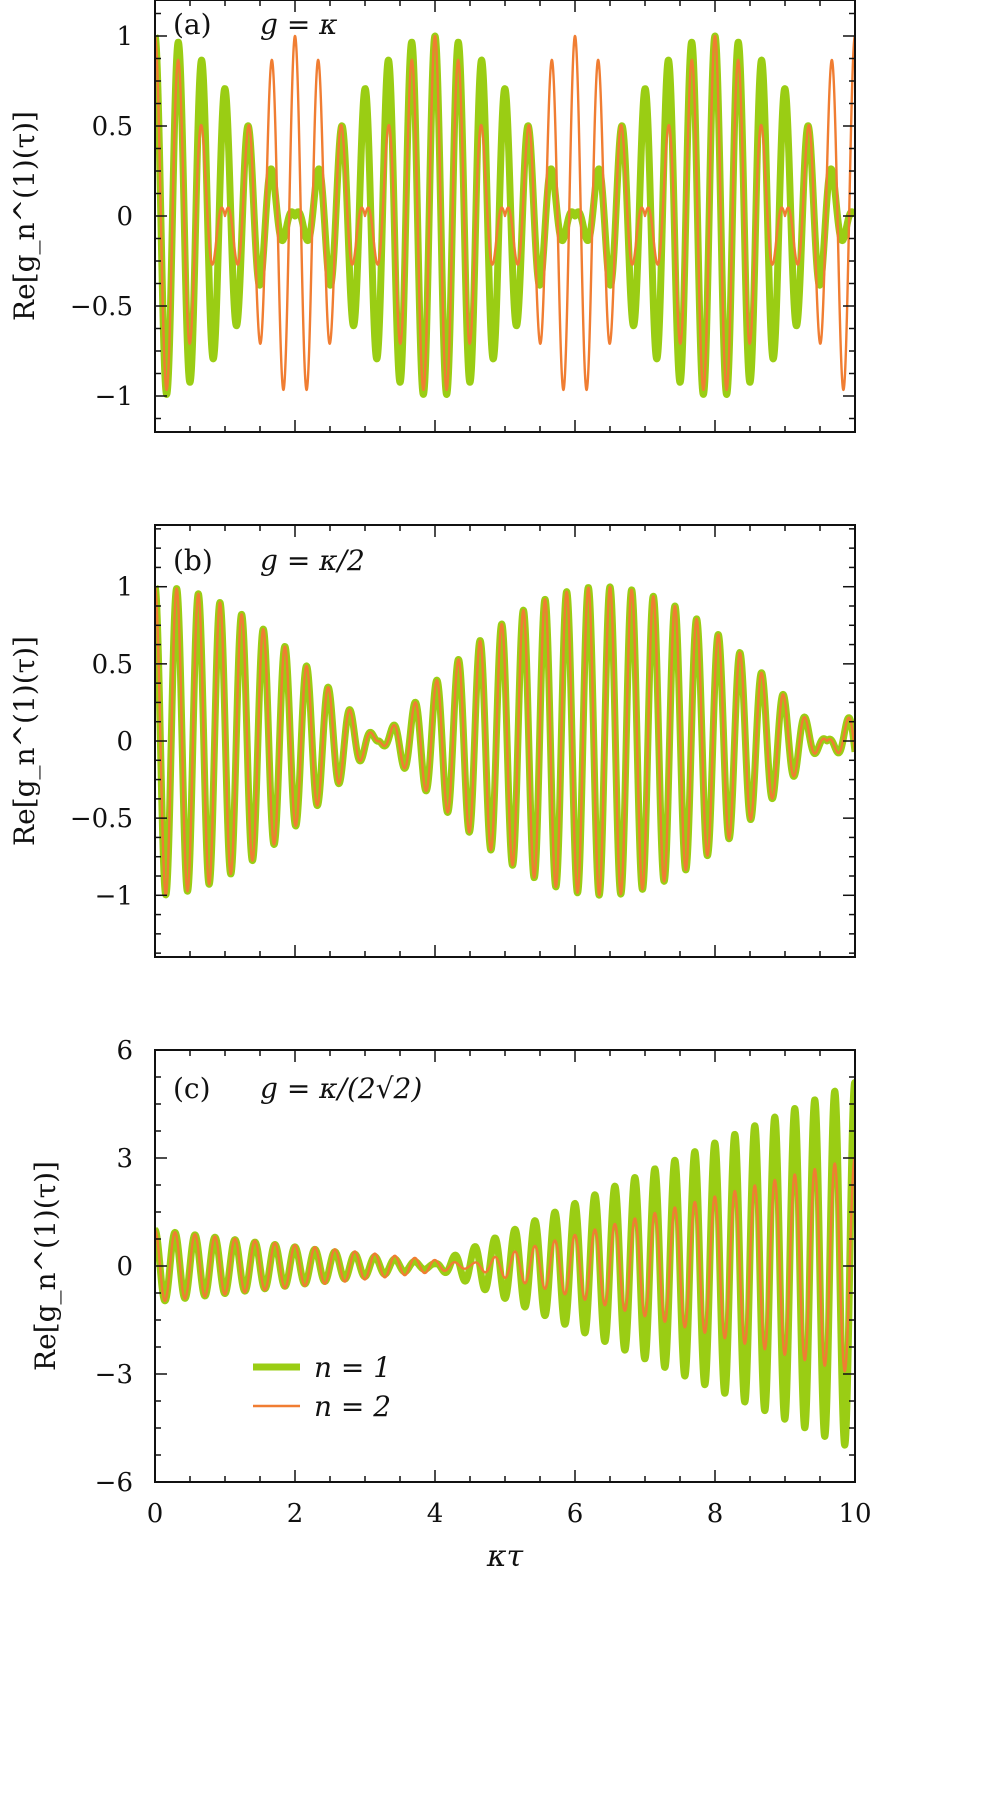 Image resolution: width=1000 pixels, height=1805 pixels. I want to click on y-tick-label: −6, so click(114, 1483).